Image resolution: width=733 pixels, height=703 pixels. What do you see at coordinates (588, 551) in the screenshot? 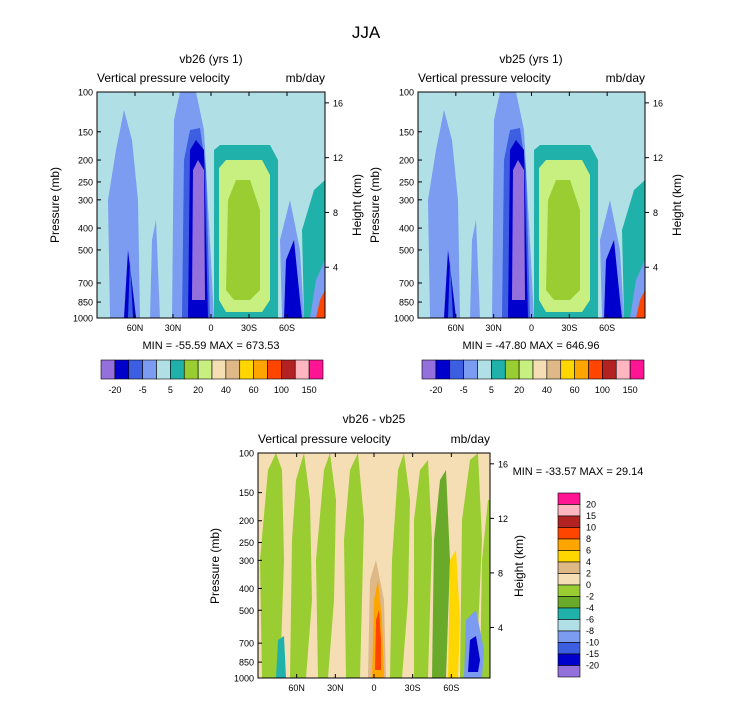
I see `colorbar-label: 6` at bounding box center [588, 551].